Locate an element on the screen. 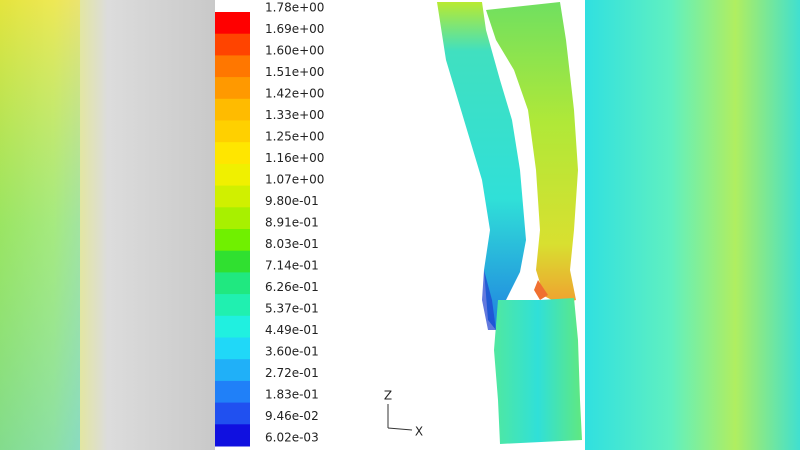 Image resolution: width=800 pixels, height=454 pixels. colorbar-label: 1.07e+00 is located at coordinates (294, 180).